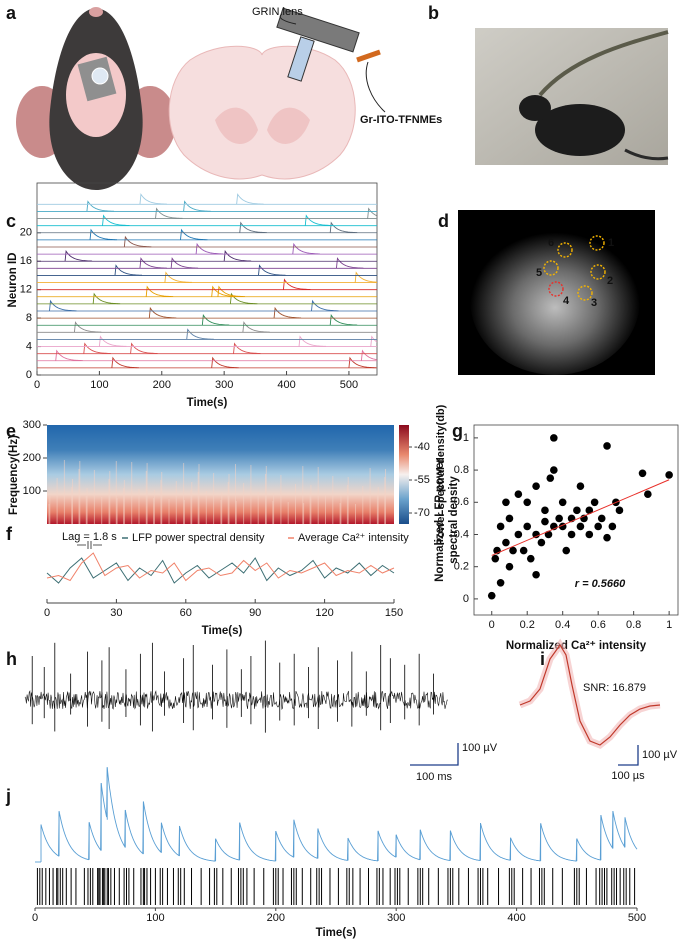 Image resolution: width=685 pixels, height=941 pixels. What do you see at coordinates (162, 385) in the screenshot?
I see `x-tick-label: 200` at bounding box center [162, 385].